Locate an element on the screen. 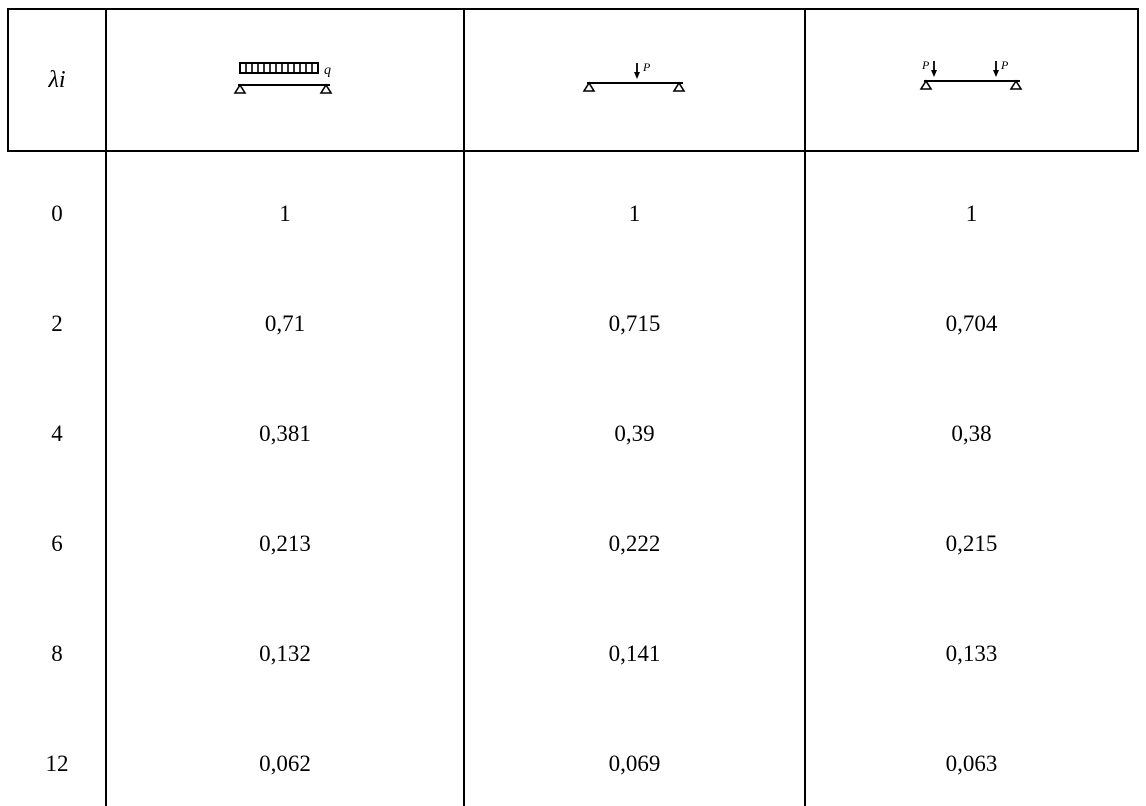 The width and height of the screenshot is (1146, 806). lambda-value: 0 is located at coordinates (57, 213).